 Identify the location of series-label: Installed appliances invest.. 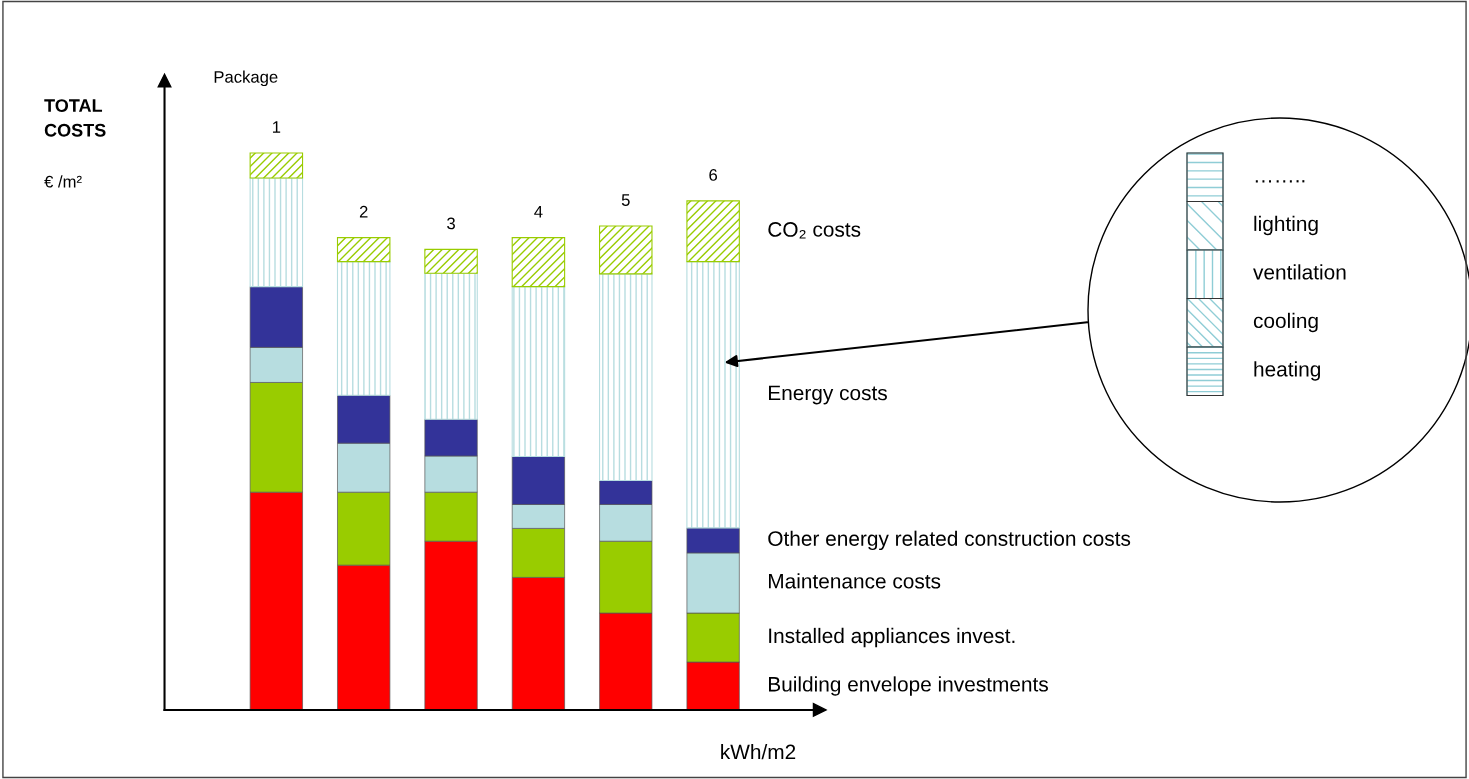
(892, 637).